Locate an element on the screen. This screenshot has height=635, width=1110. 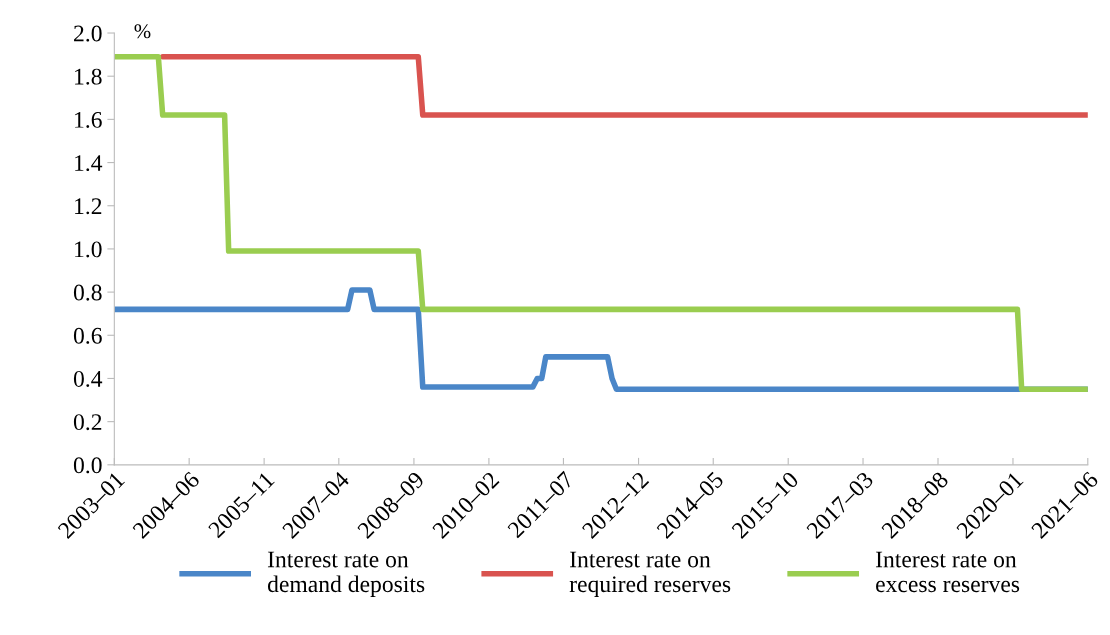
y-tick-label: 1.6 is located at coordinates (88, 119).